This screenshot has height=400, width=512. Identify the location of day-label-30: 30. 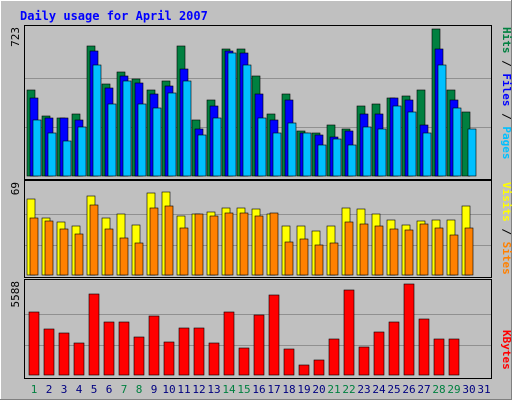
(468, 389).